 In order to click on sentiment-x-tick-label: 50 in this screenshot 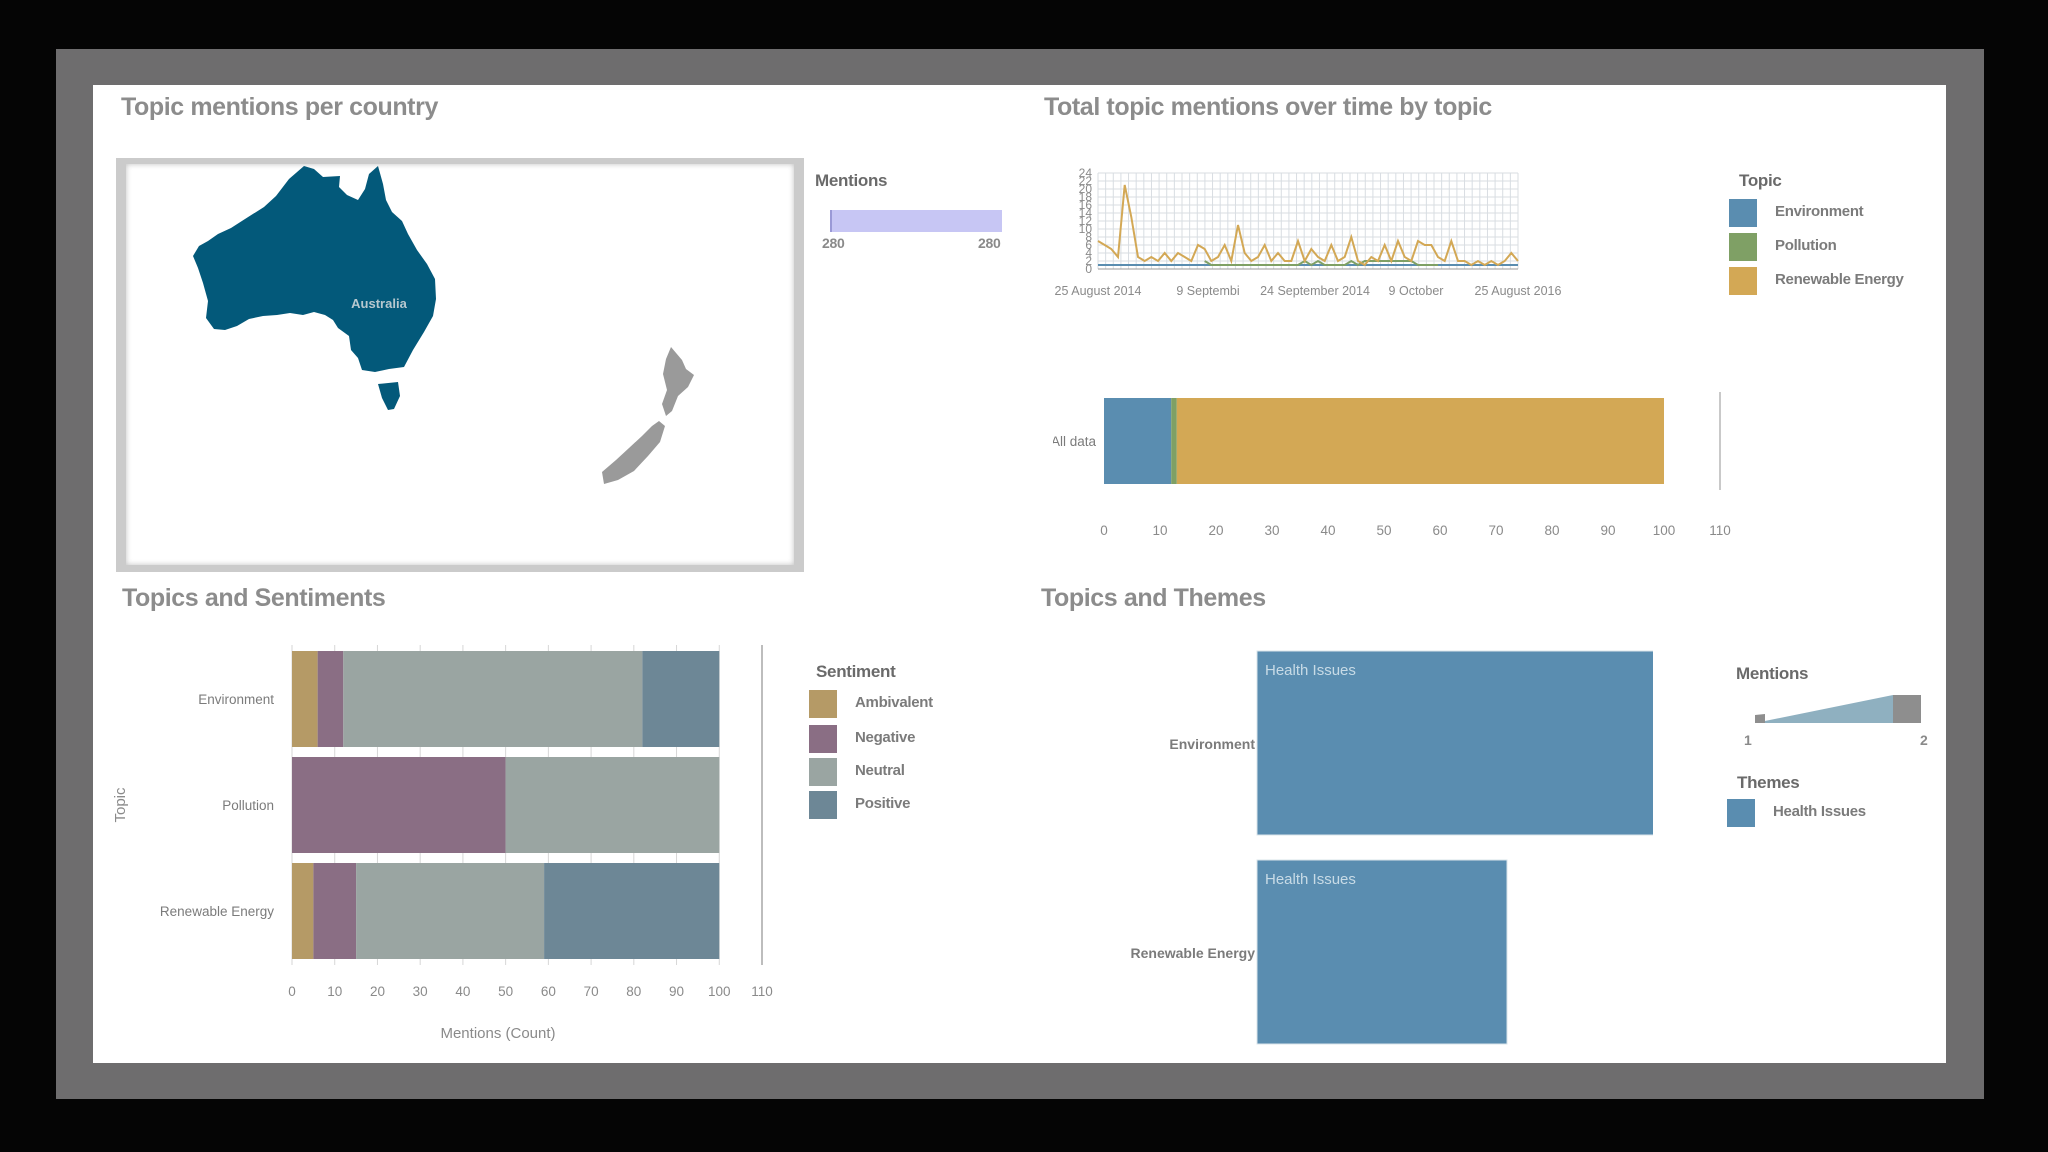, I will do `click(505, 991)`.